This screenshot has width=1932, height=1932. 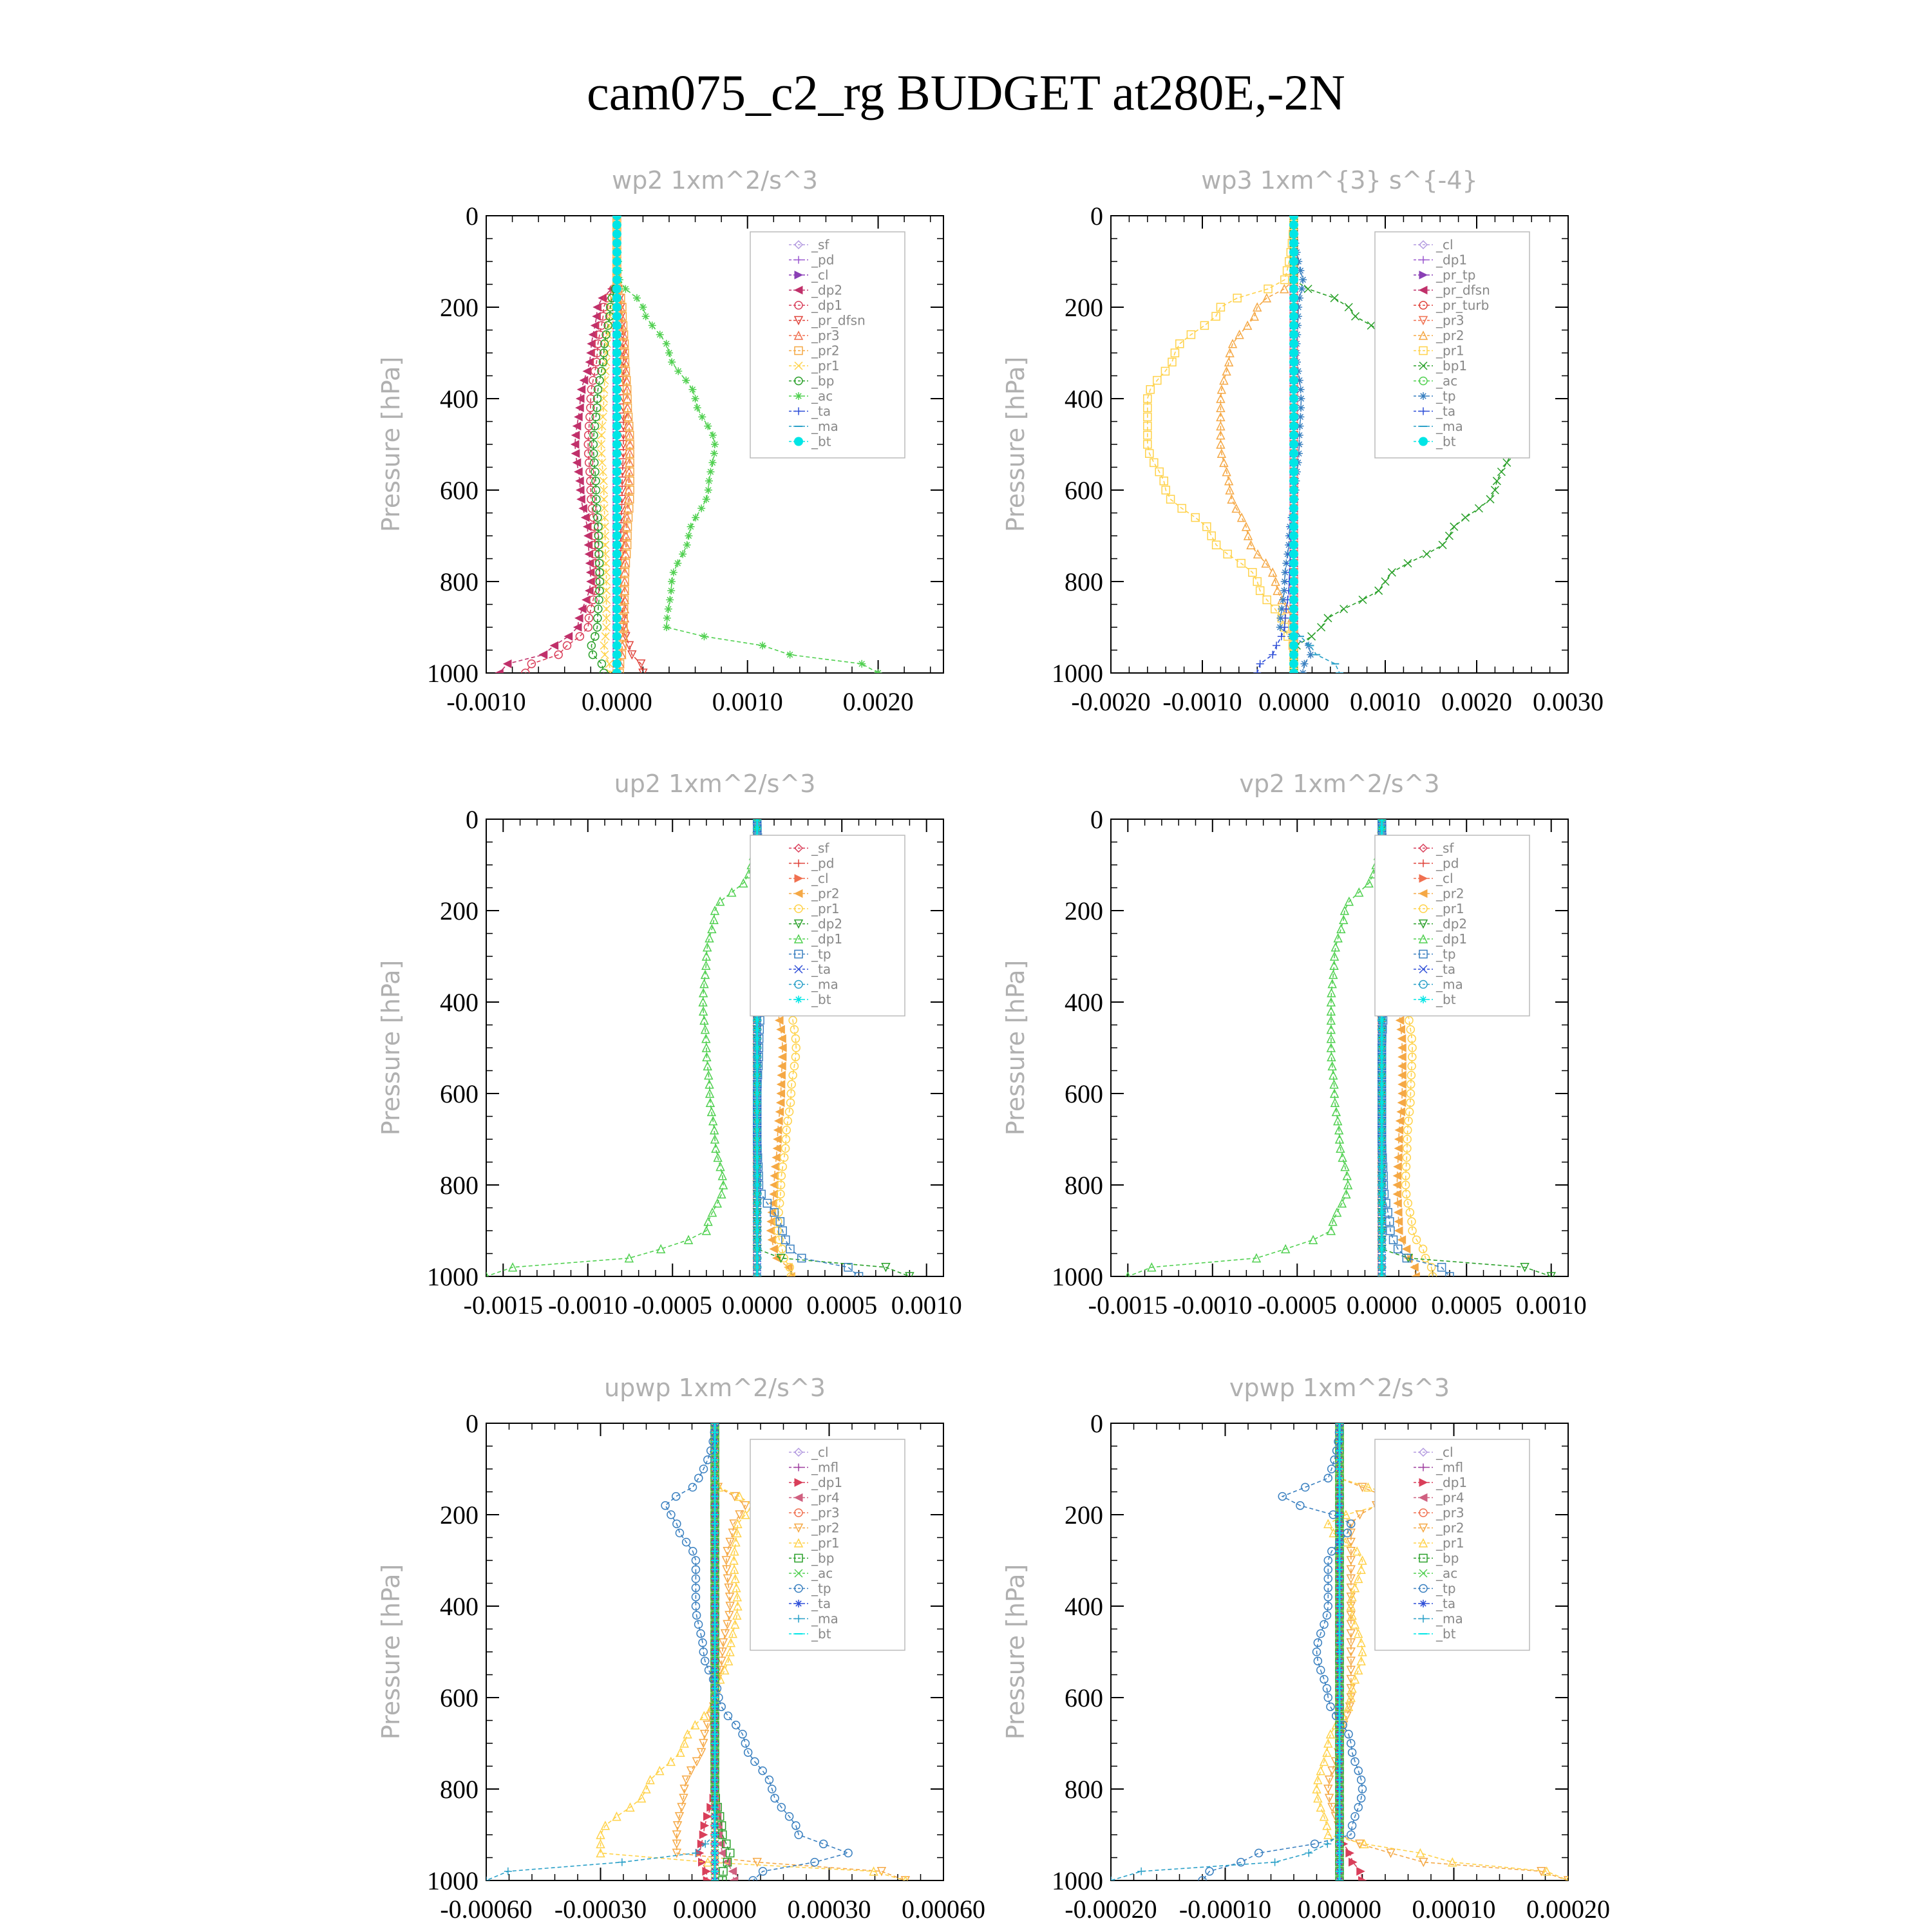 What do you see at coordinates (812, 260) in the screenshot?
I see `legend-item: _pd` at bounding box center [812, 260].